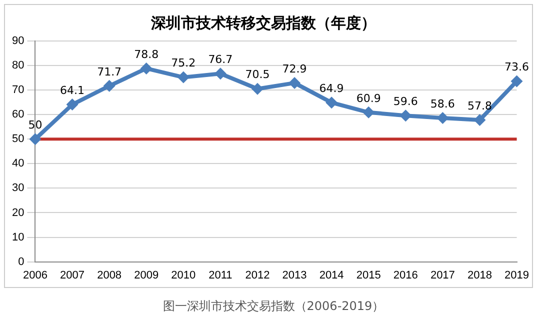 Image resolution: width=547 pixels, height=320 pixels. Describe the element at coordinates (263, 23) in the screenshot. I see `chart-title: 深圳市技术转移交易指数（年度）` at that location.